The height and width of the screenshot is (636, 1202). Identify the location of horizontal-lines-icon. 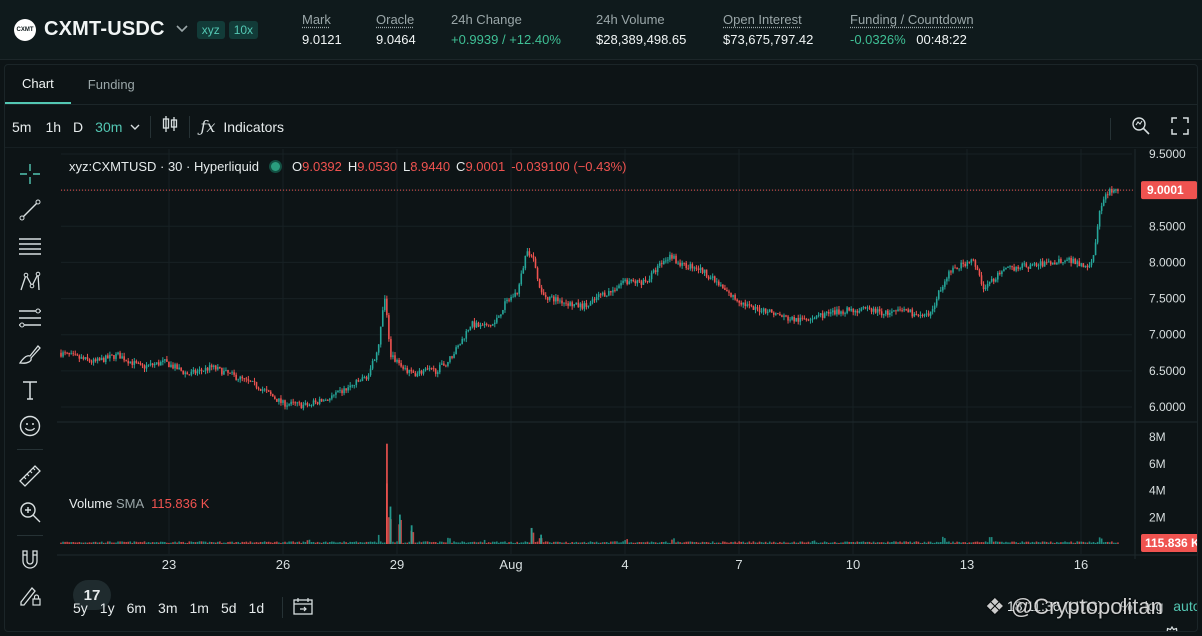
(30, 246).